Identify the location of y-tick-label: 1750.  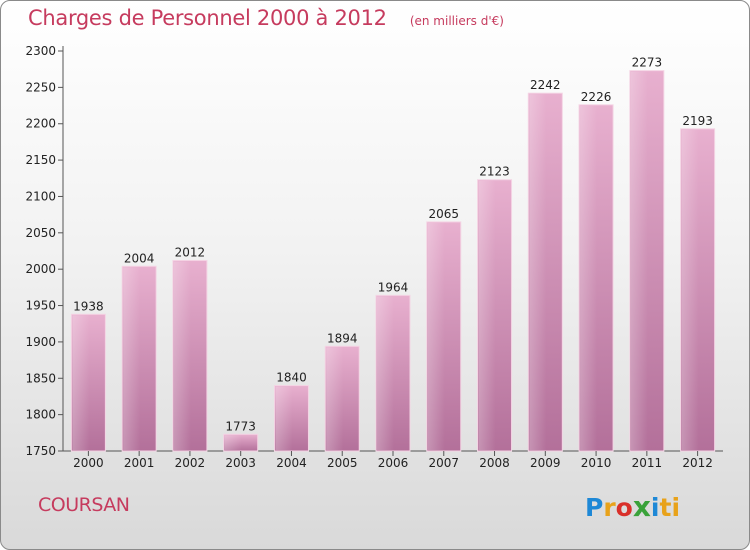
(40, 451).